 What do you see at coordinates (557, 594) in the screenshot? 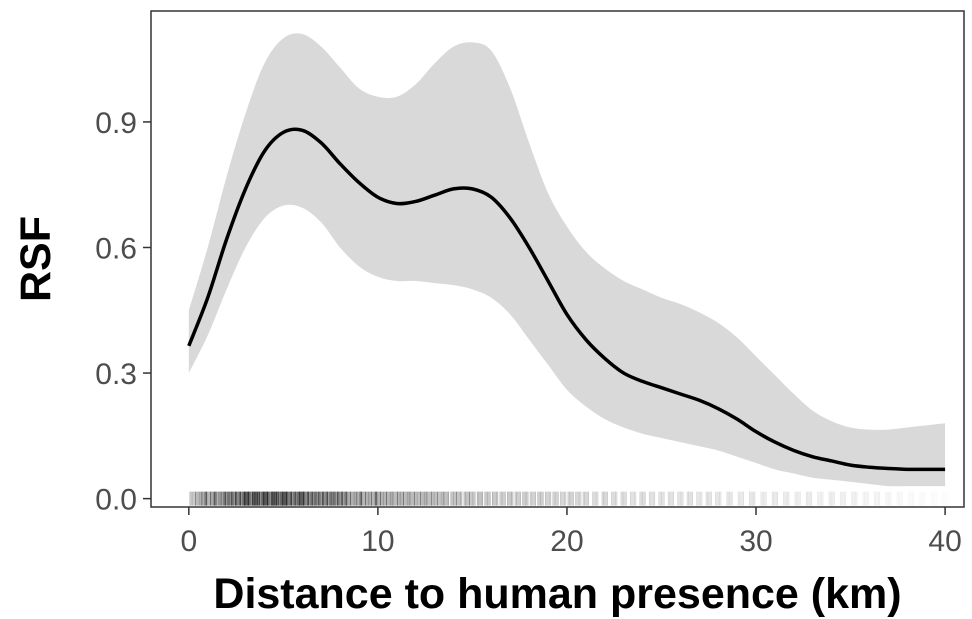
I see `x-axis-title: Distance to human presence (km)` at bounding box center [557, 594].